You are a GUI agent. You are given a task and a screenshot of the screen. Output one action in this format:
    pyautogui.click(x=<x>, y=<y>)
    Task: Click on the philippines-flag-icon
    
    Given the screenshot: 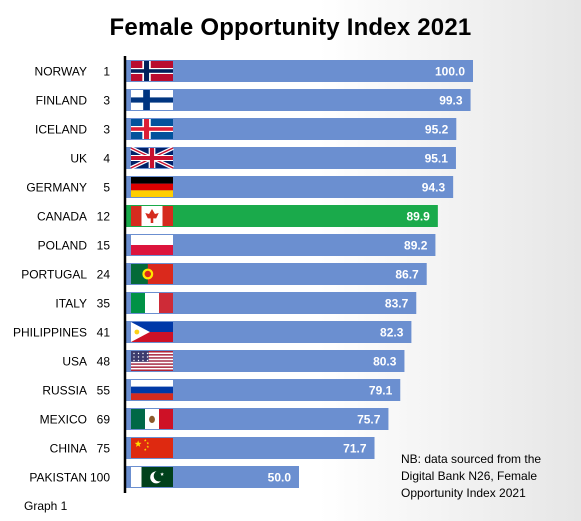 What is the action you would take?
    pyautogui.click(x=152, y=332)
    